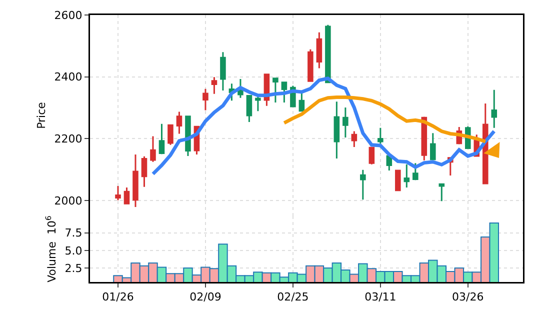 This screenshot has height=327, width=537. Describe the element at coordinates (380, 297) in the screenshot. I see `x-tick-label: 03/11` at that location.